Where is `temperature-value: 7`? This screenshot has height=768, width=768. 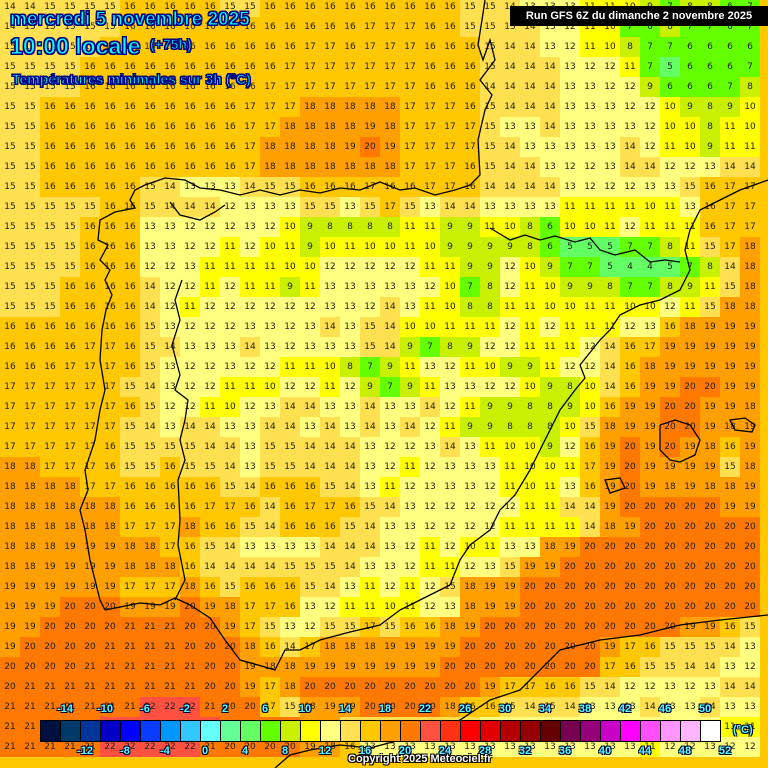 temperature-value: 7 is located at coordinates (390, 387).